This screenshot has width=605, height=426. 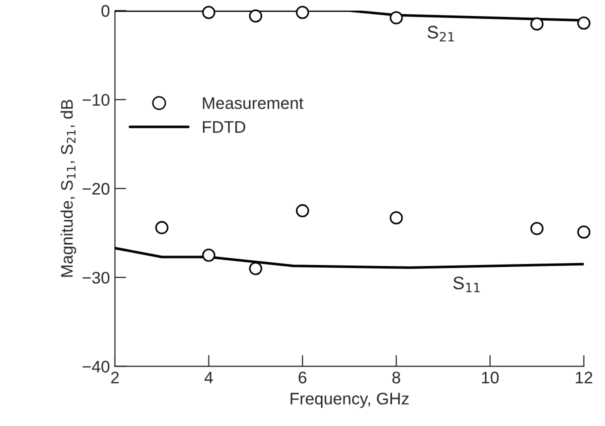 I want to click on x-tick-label: 6, so click(x=302, y=378).